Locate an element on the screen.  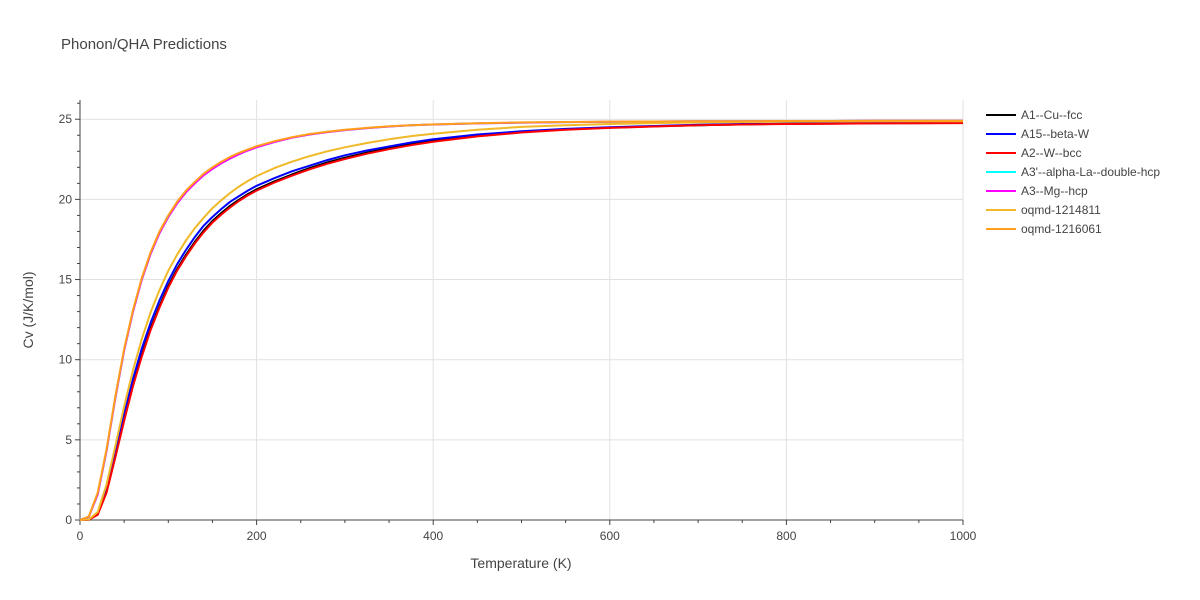
y-tick-label: 5 is located at coordinates (68, 440).